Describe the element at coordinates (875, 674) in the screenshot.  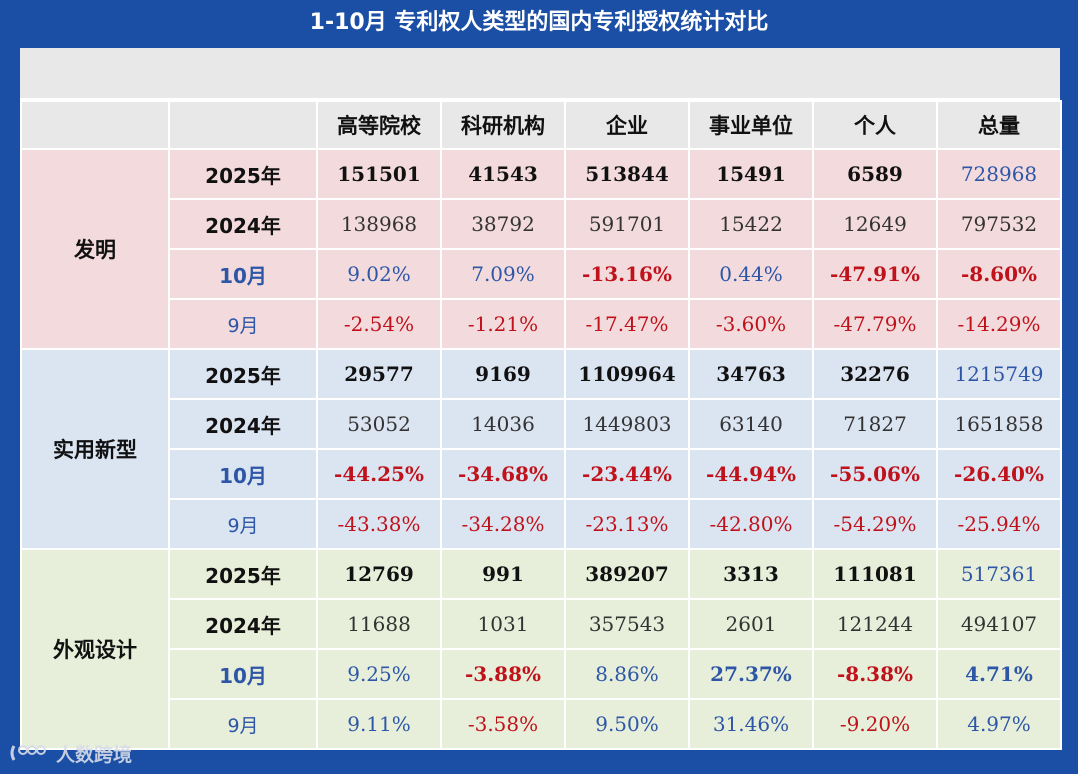
I see `table-cell: -8.38%` at that location.